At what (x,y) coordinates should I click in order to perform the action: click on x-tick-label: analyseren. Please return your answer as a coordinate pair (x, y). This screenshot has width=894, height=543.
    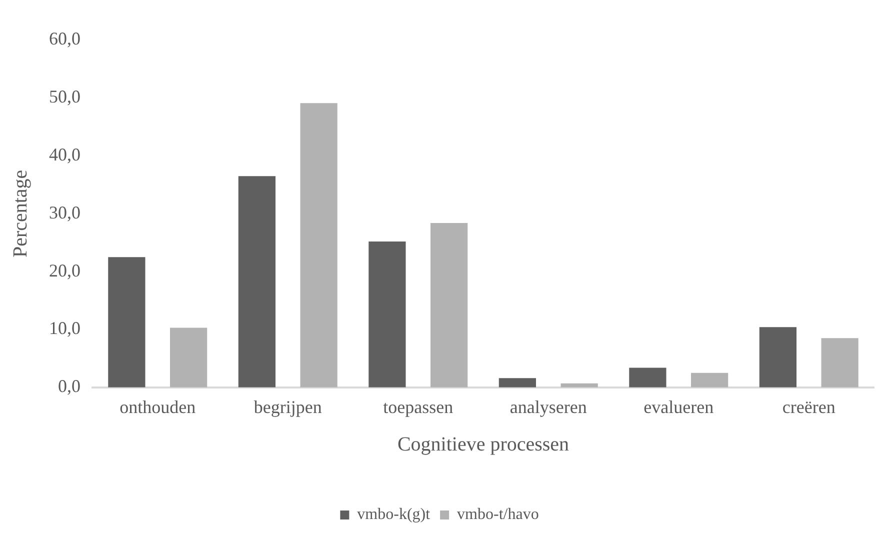
    Looking at the image, I should click on (548, 406).